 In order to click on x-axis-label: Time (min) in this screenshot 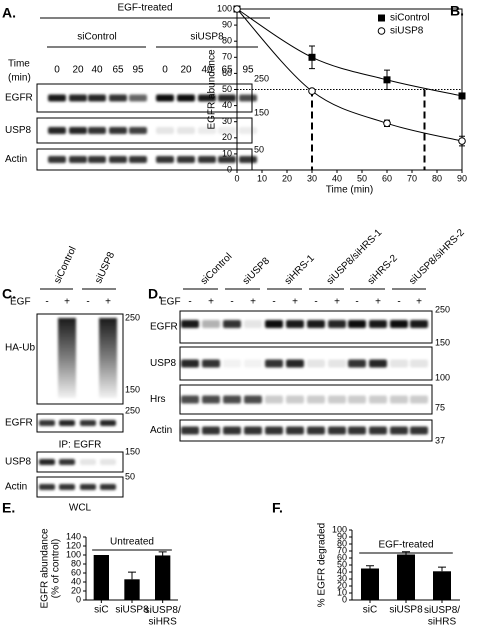, I will do `click(349, 190)`.